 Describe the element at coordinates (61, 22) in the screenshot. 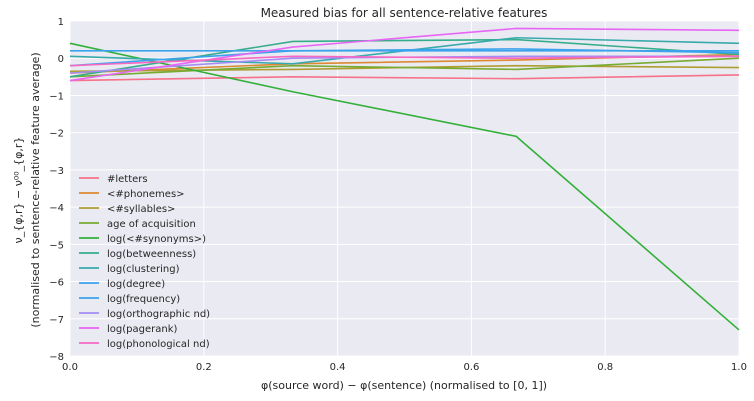

I see `y-tick-label: 1` at that location.